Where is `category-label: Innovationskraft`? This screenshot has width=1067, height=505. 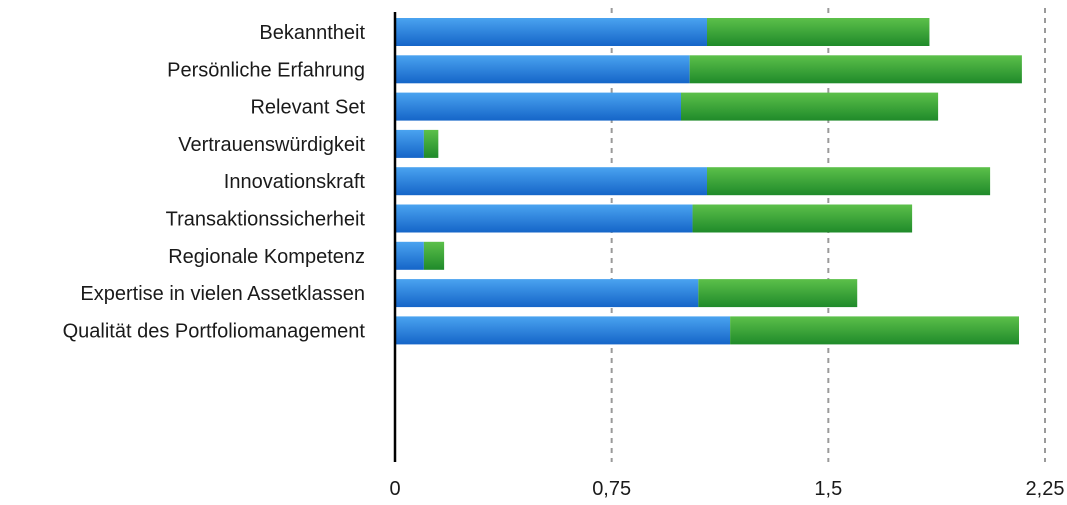 category-label: Innovationskraft is located at coordinates (295, 182).